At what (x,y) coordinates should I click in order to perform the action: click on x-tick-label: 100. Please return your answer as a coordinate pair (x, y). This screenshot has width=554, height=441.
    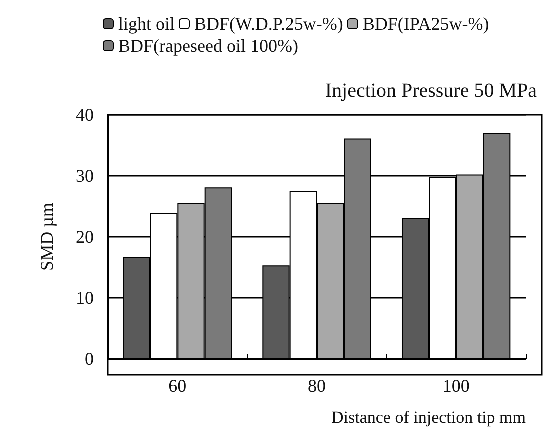
    Looking at the image, I should click on (456, 386).